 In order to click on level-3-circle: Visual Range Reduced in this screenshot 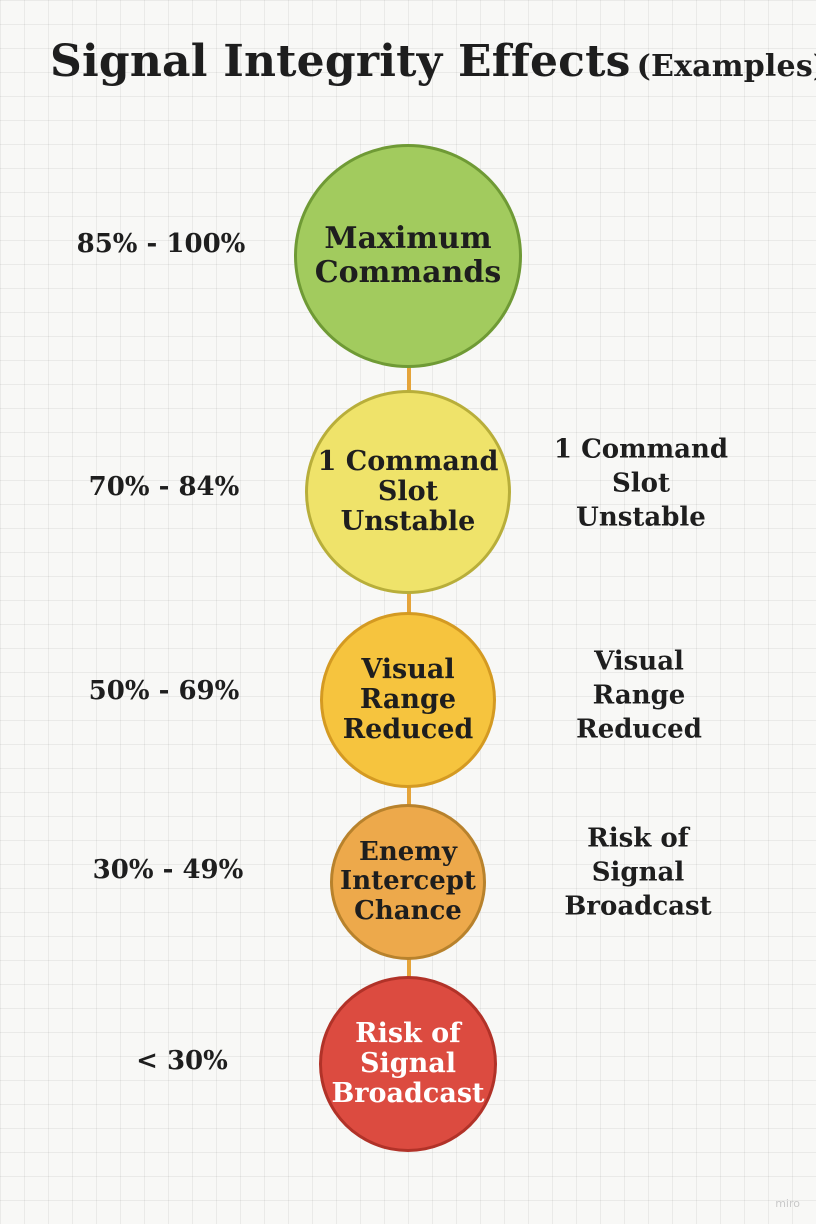, I will do `click(408, 700)`.